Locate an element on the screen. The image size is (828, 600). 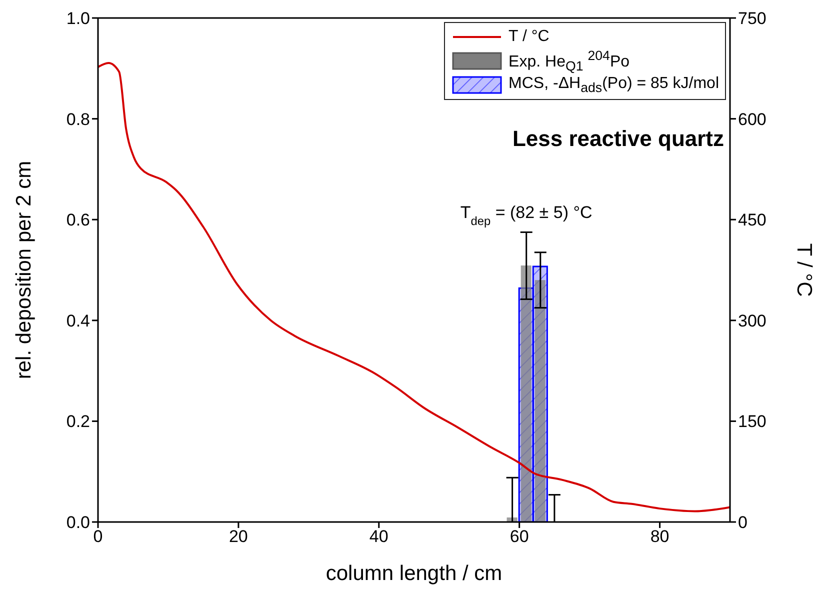
y2-tick-label: 300 is located at coordinates (752, 320).